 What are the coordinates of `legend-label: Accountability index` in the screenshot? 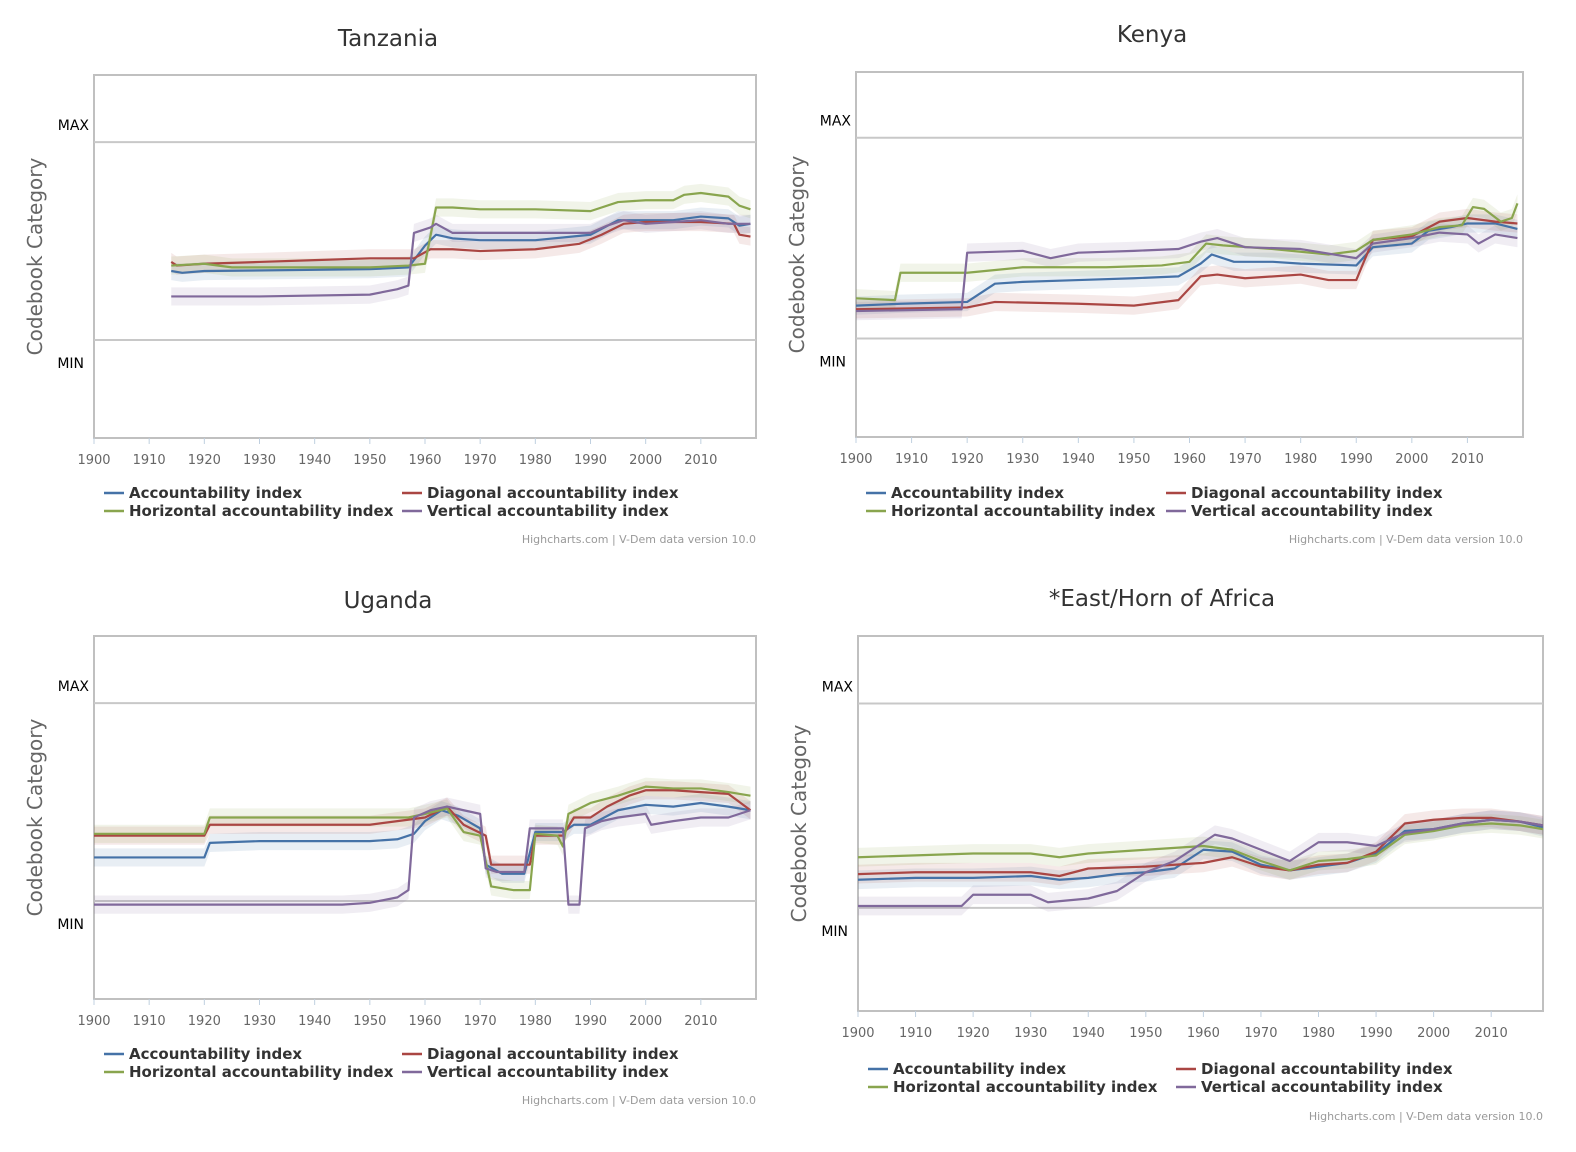 It's located at (215, 493).